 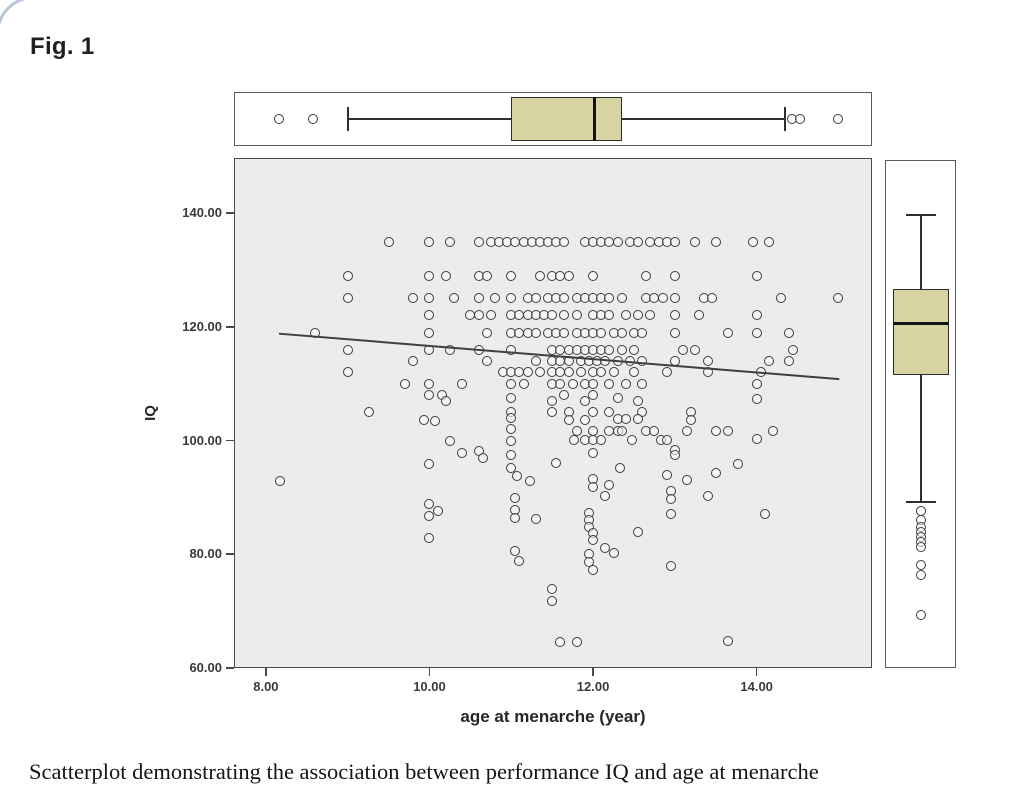 What do you see at coordinates (205, 667) in the screenshot?
I see `y-tick-label: 60.00` at bounding box center [205, 667].